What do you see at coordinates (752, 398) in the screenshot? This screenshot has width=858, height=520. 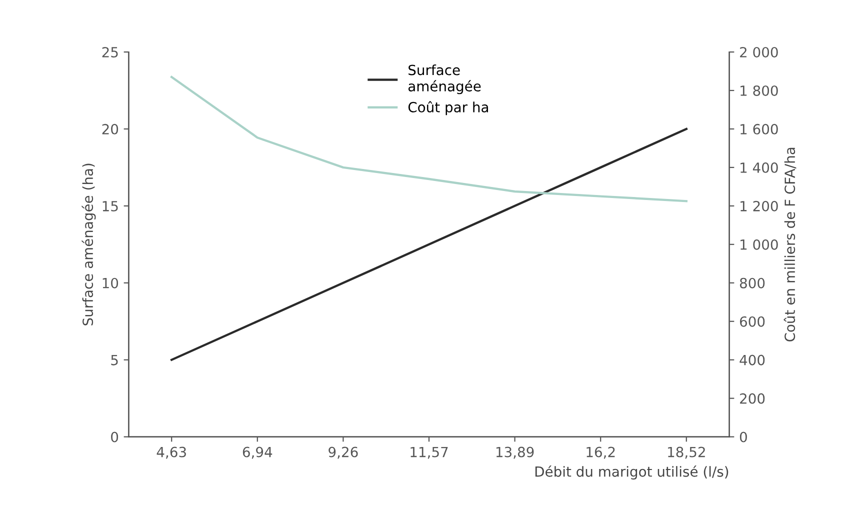 I see `y2-tick-label: 200` at bounding box center [752, 398].